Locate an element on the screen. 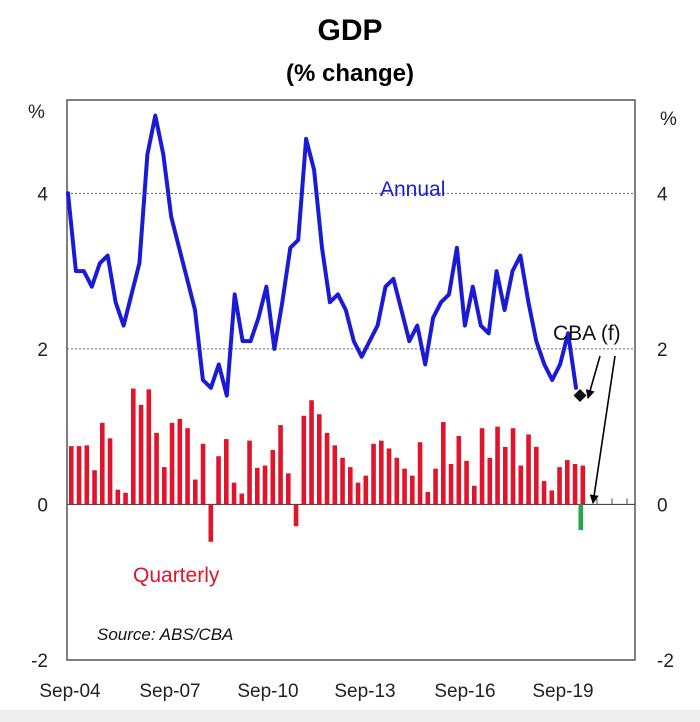 The image size is (700, 722). source-note: Source: ABS/CBA is located at coordinates (165, 634).